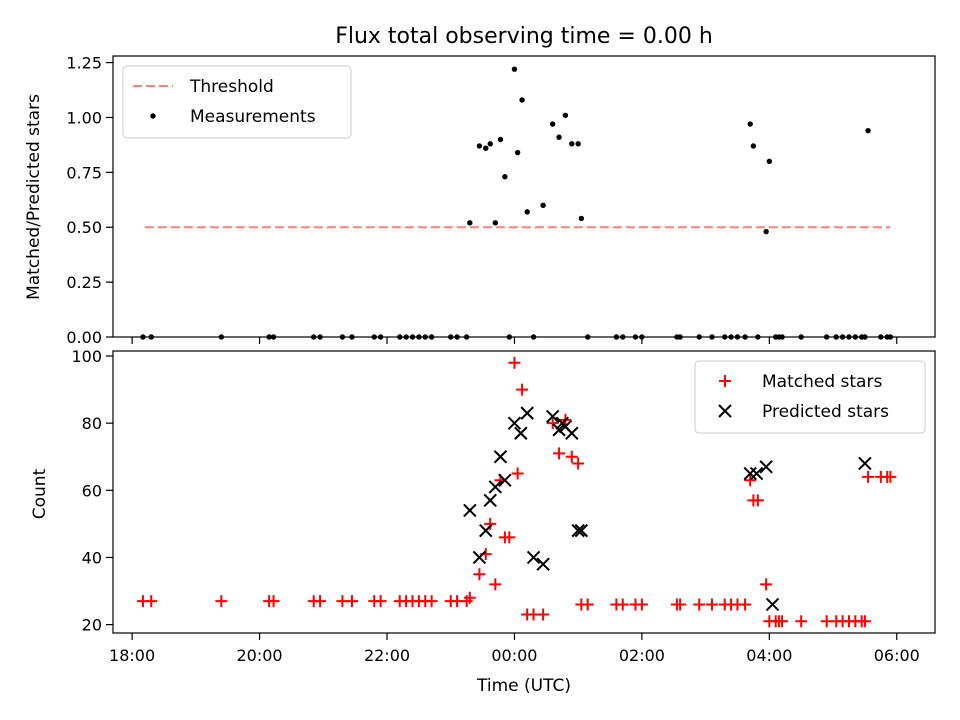  What do you see at coordinates (642, 655) in the screenshot?
I see `x-tick-label: 02:00` at bounding box center [642, 655].